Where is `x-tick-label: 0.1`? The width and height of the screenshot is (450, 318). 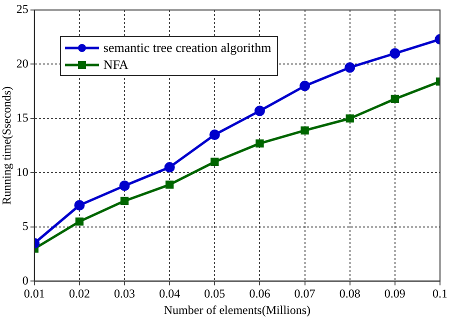
x-tick-label: 0.1 is located at coordinates (440, 293).